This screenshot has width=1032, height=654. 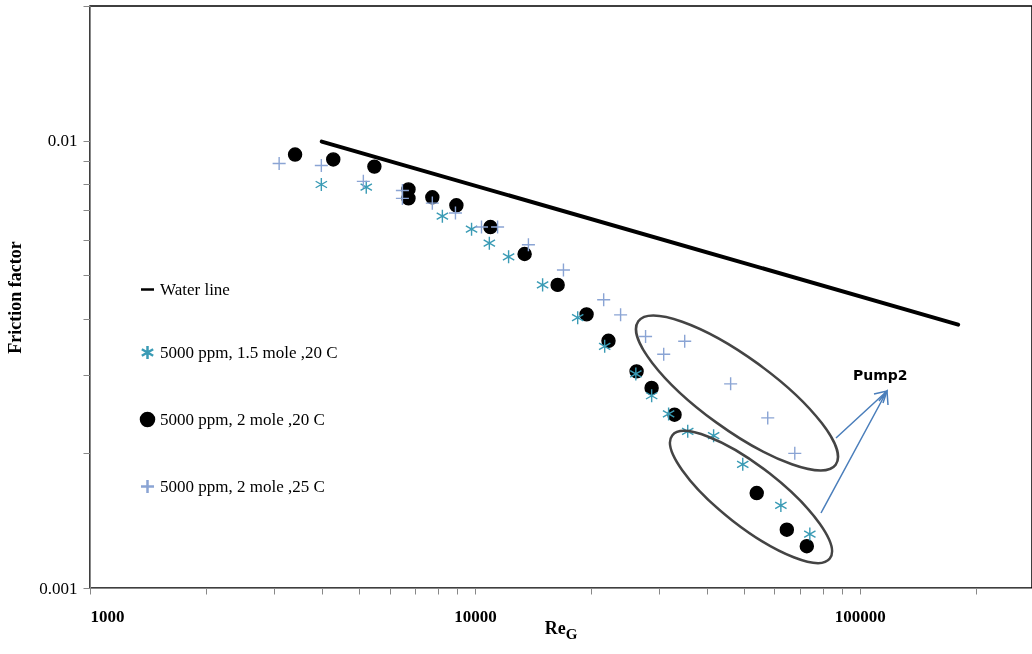 What do you see at coordinates (249, 352) in the screenshot?
I see `legend-label: 5000 ppm, 1.5 mole ,20 C` at bounding box center [249, 352].